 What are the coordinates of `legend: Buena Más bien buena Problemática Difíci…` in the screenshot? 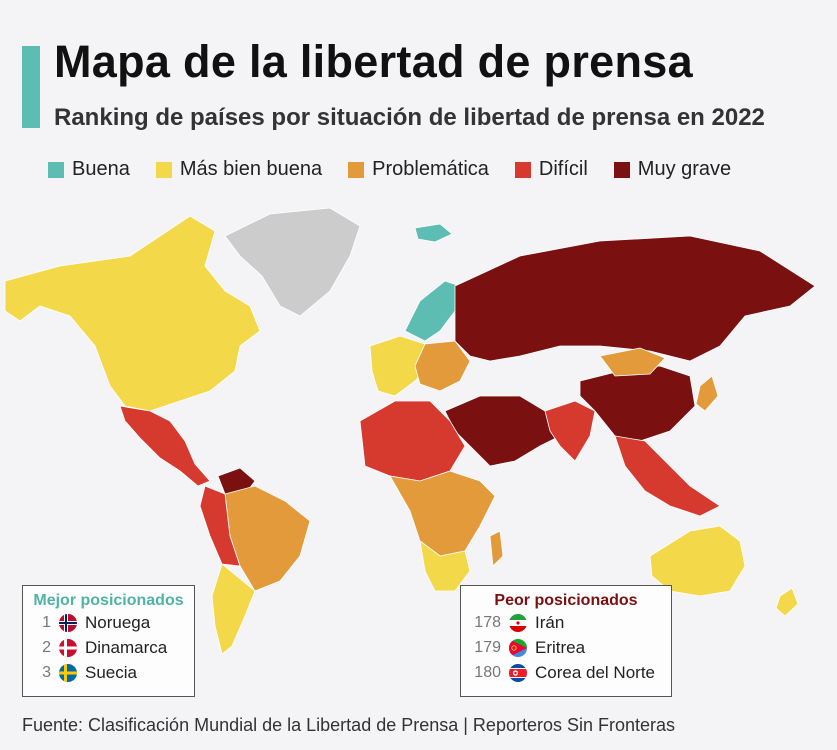 It's located at (389, 169).